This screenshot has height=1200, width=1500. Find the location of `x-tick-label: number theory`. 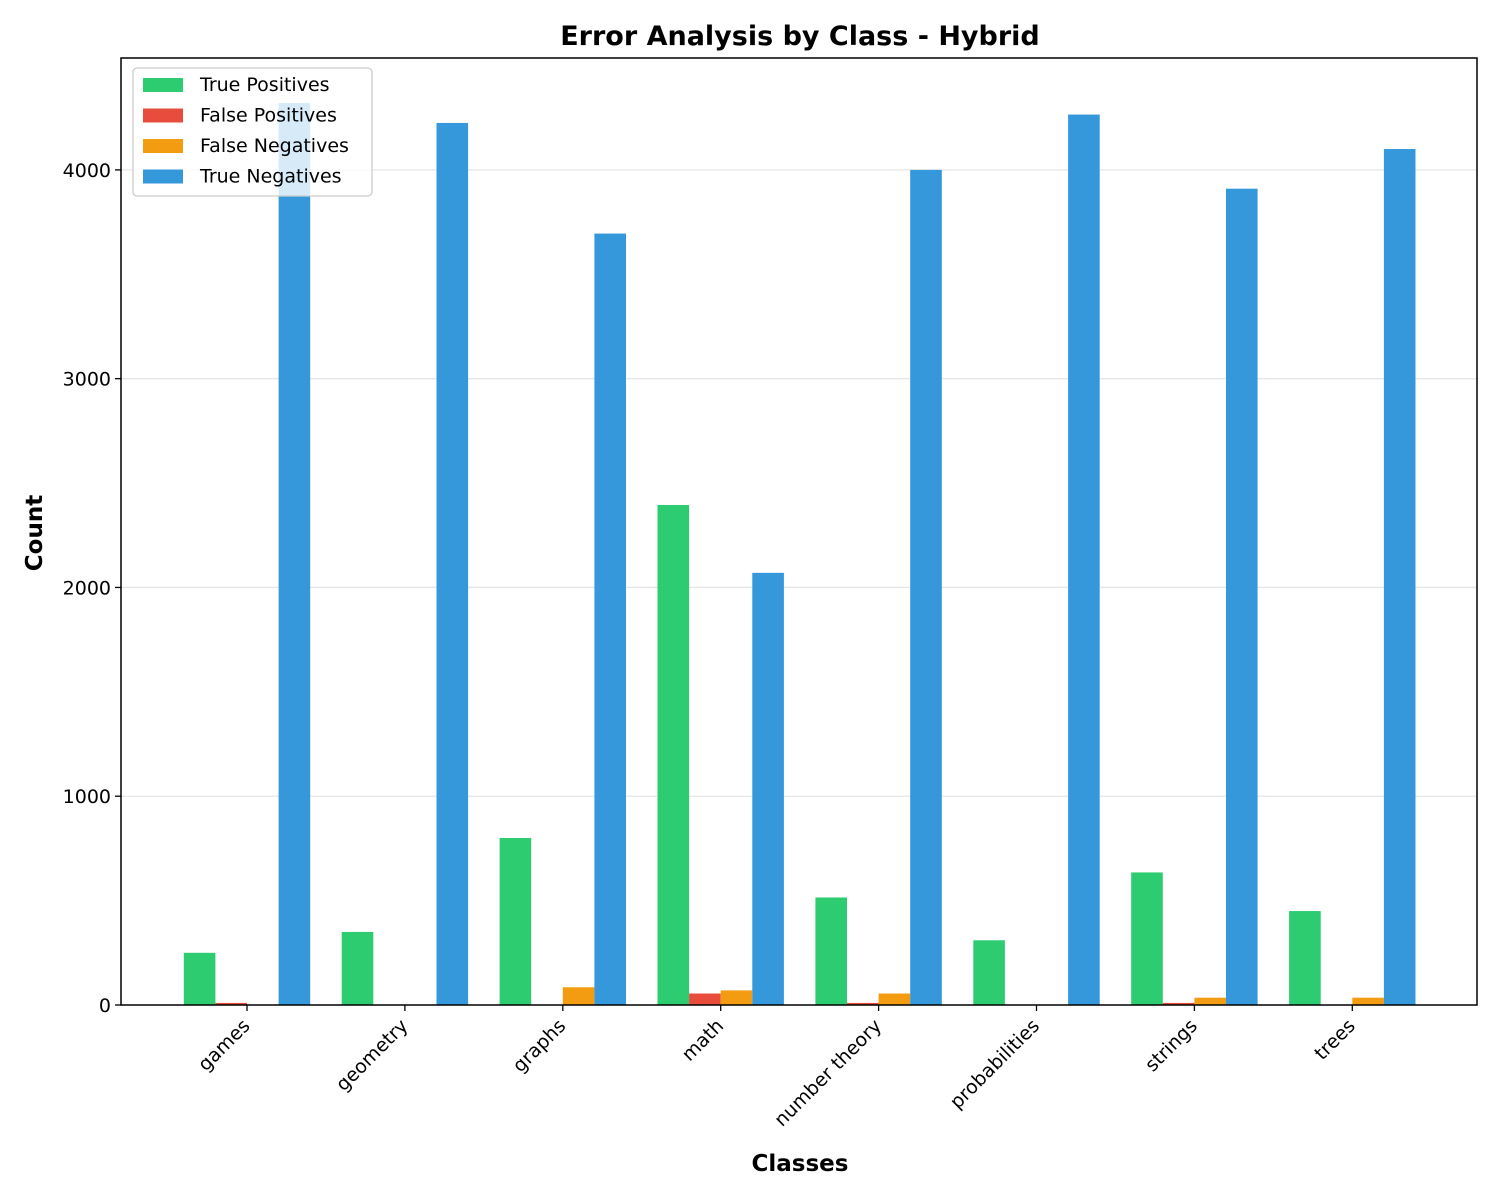

x-tick-label: number theory is located at coordinates (828, 1073).